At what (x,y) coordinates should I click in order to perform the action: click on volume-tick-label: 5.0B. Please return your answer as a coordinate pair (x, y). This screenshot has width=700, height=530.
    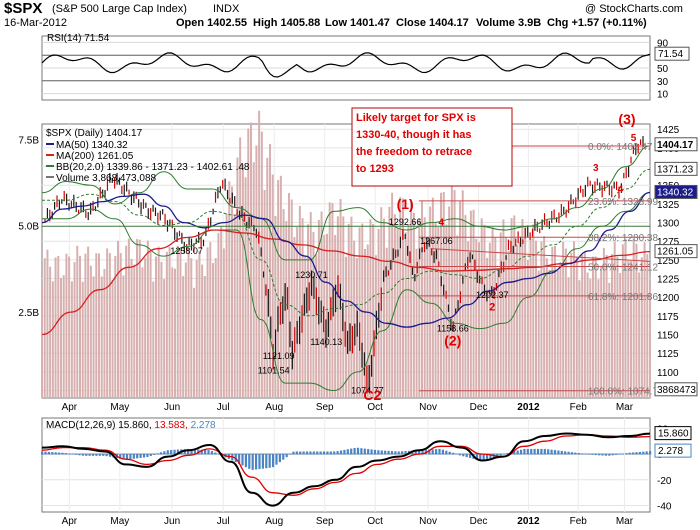
    Looking at the image, I should click on (28, 227).